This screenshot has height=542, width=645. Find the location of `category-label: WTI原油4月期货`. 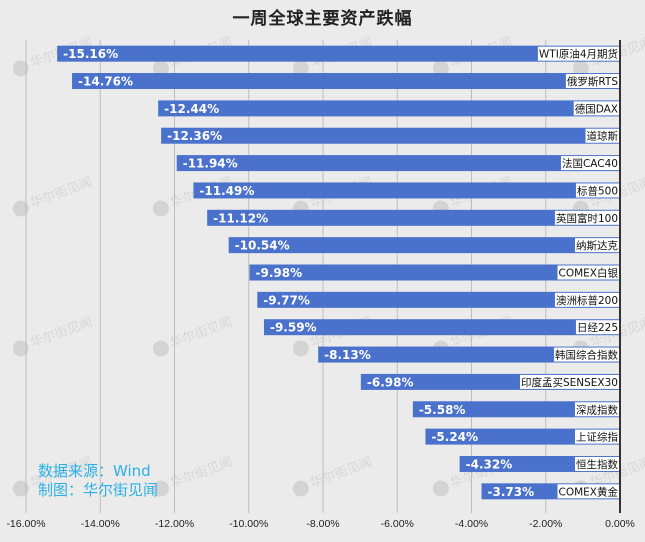

category-label: WTI原油4月期货 is located at coordinates (578, 54).